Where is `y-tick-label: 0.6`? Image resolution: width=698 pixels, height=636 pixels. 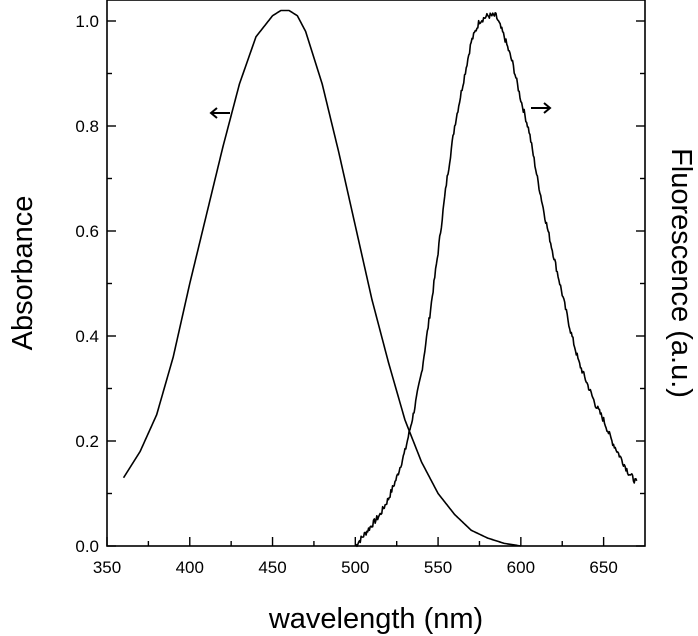 y-tick-label: 0.6 is located at coordinates (87, 231).